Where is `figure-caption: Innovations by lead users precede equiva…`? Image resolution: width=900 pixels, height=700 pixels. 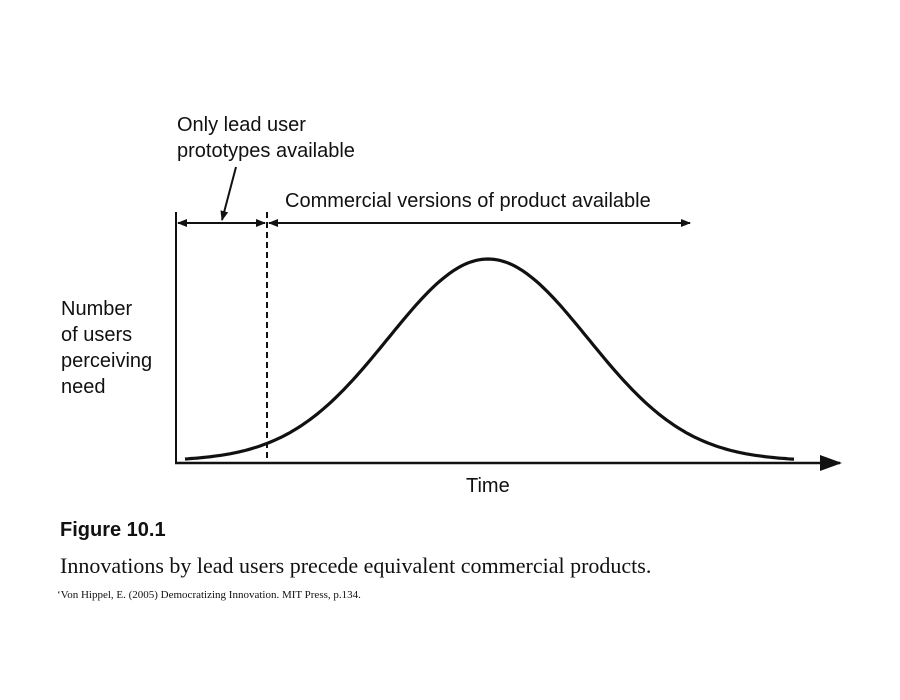 figure-caption: Innovations by lead users precede equiva… is located at coordinates (356, 565).